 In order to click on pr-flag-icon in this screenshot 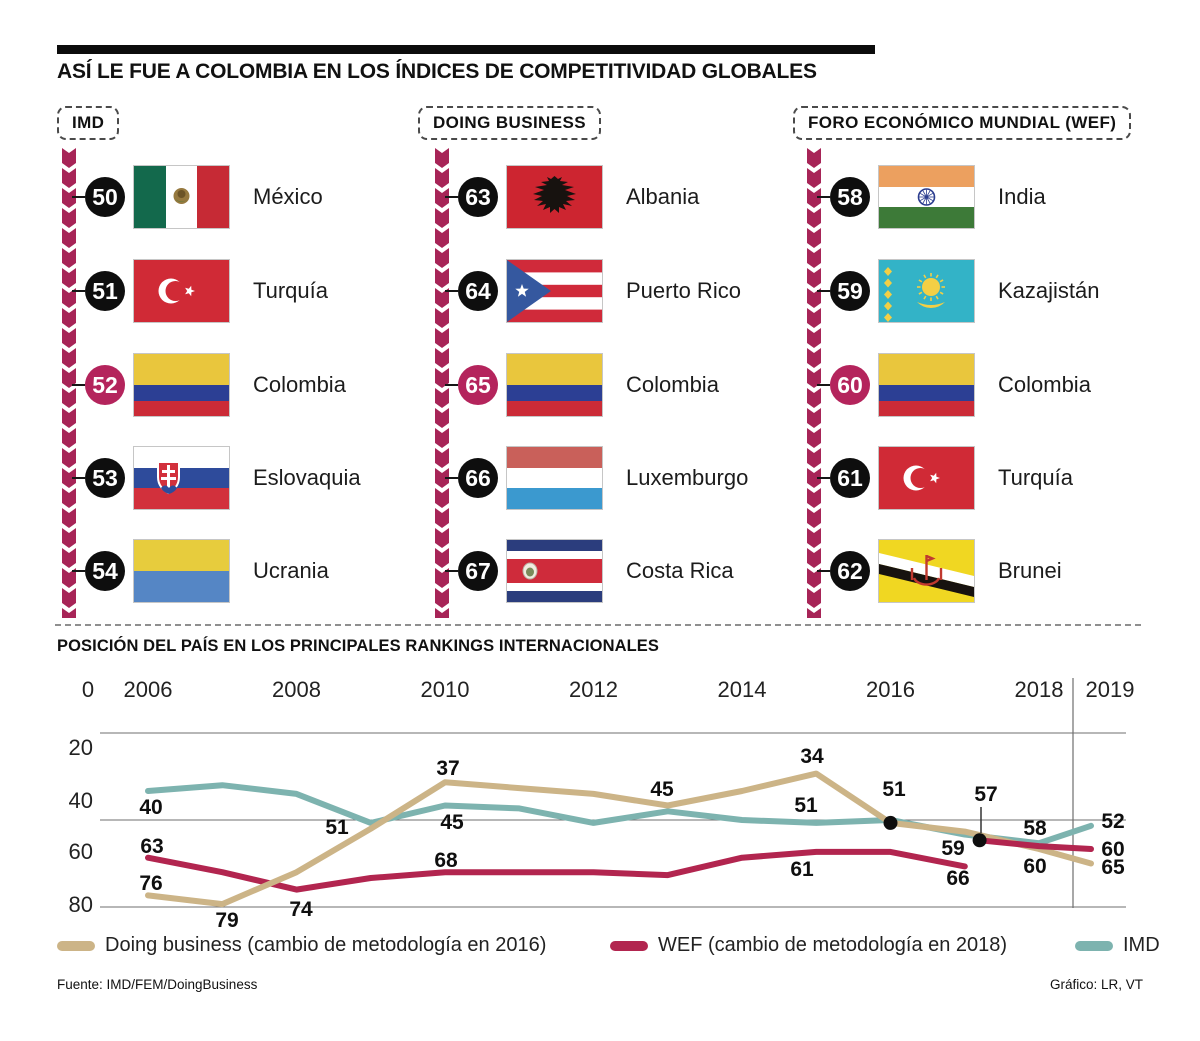, I will do `click(554, 291)`.